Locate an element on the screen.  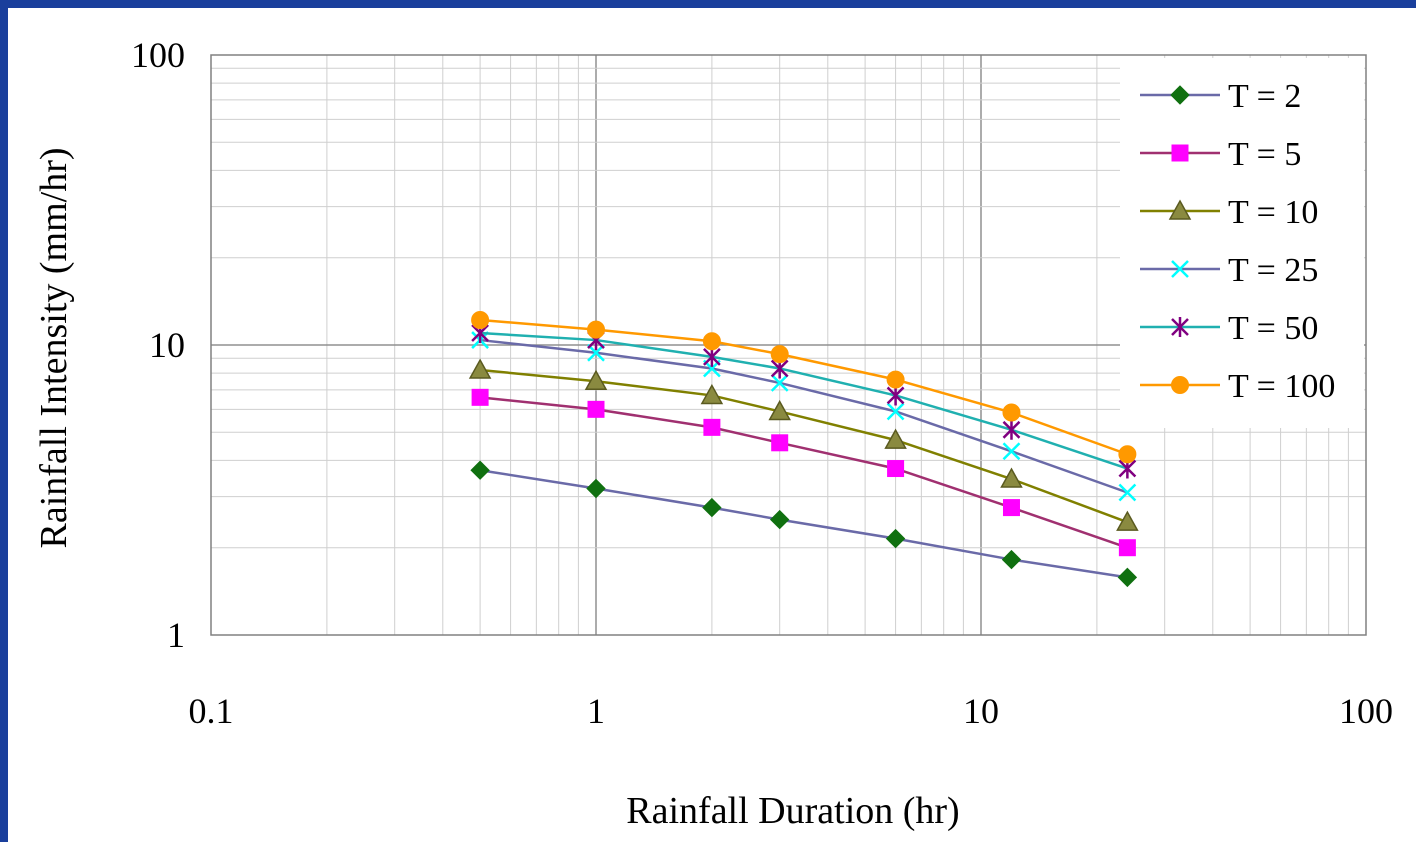
x-tick-label: 0.1 is located at coordinates (211, 711).